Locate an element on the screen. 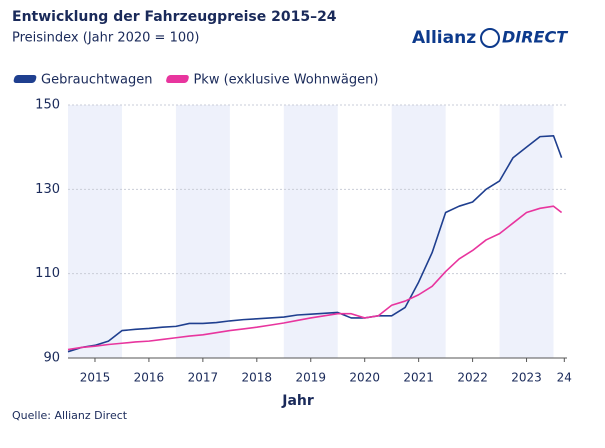 Image resolution: width=605 pixels, height=448 pixels. x-tick-label: 2017 is located at coordinates (203, 378).